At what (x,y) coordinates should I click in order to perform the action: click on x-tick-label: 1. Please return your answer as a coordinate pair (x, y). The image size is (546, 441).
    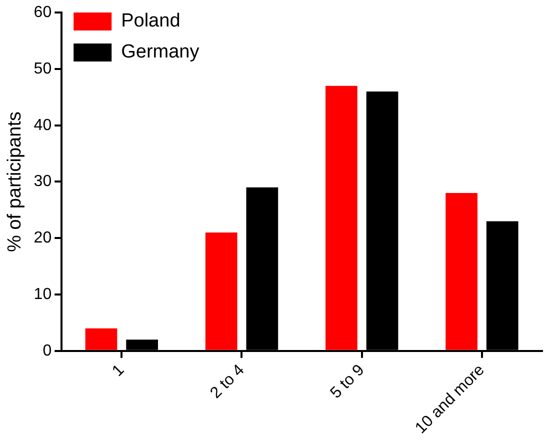
    Looking at the image, I should click on (118, 371).